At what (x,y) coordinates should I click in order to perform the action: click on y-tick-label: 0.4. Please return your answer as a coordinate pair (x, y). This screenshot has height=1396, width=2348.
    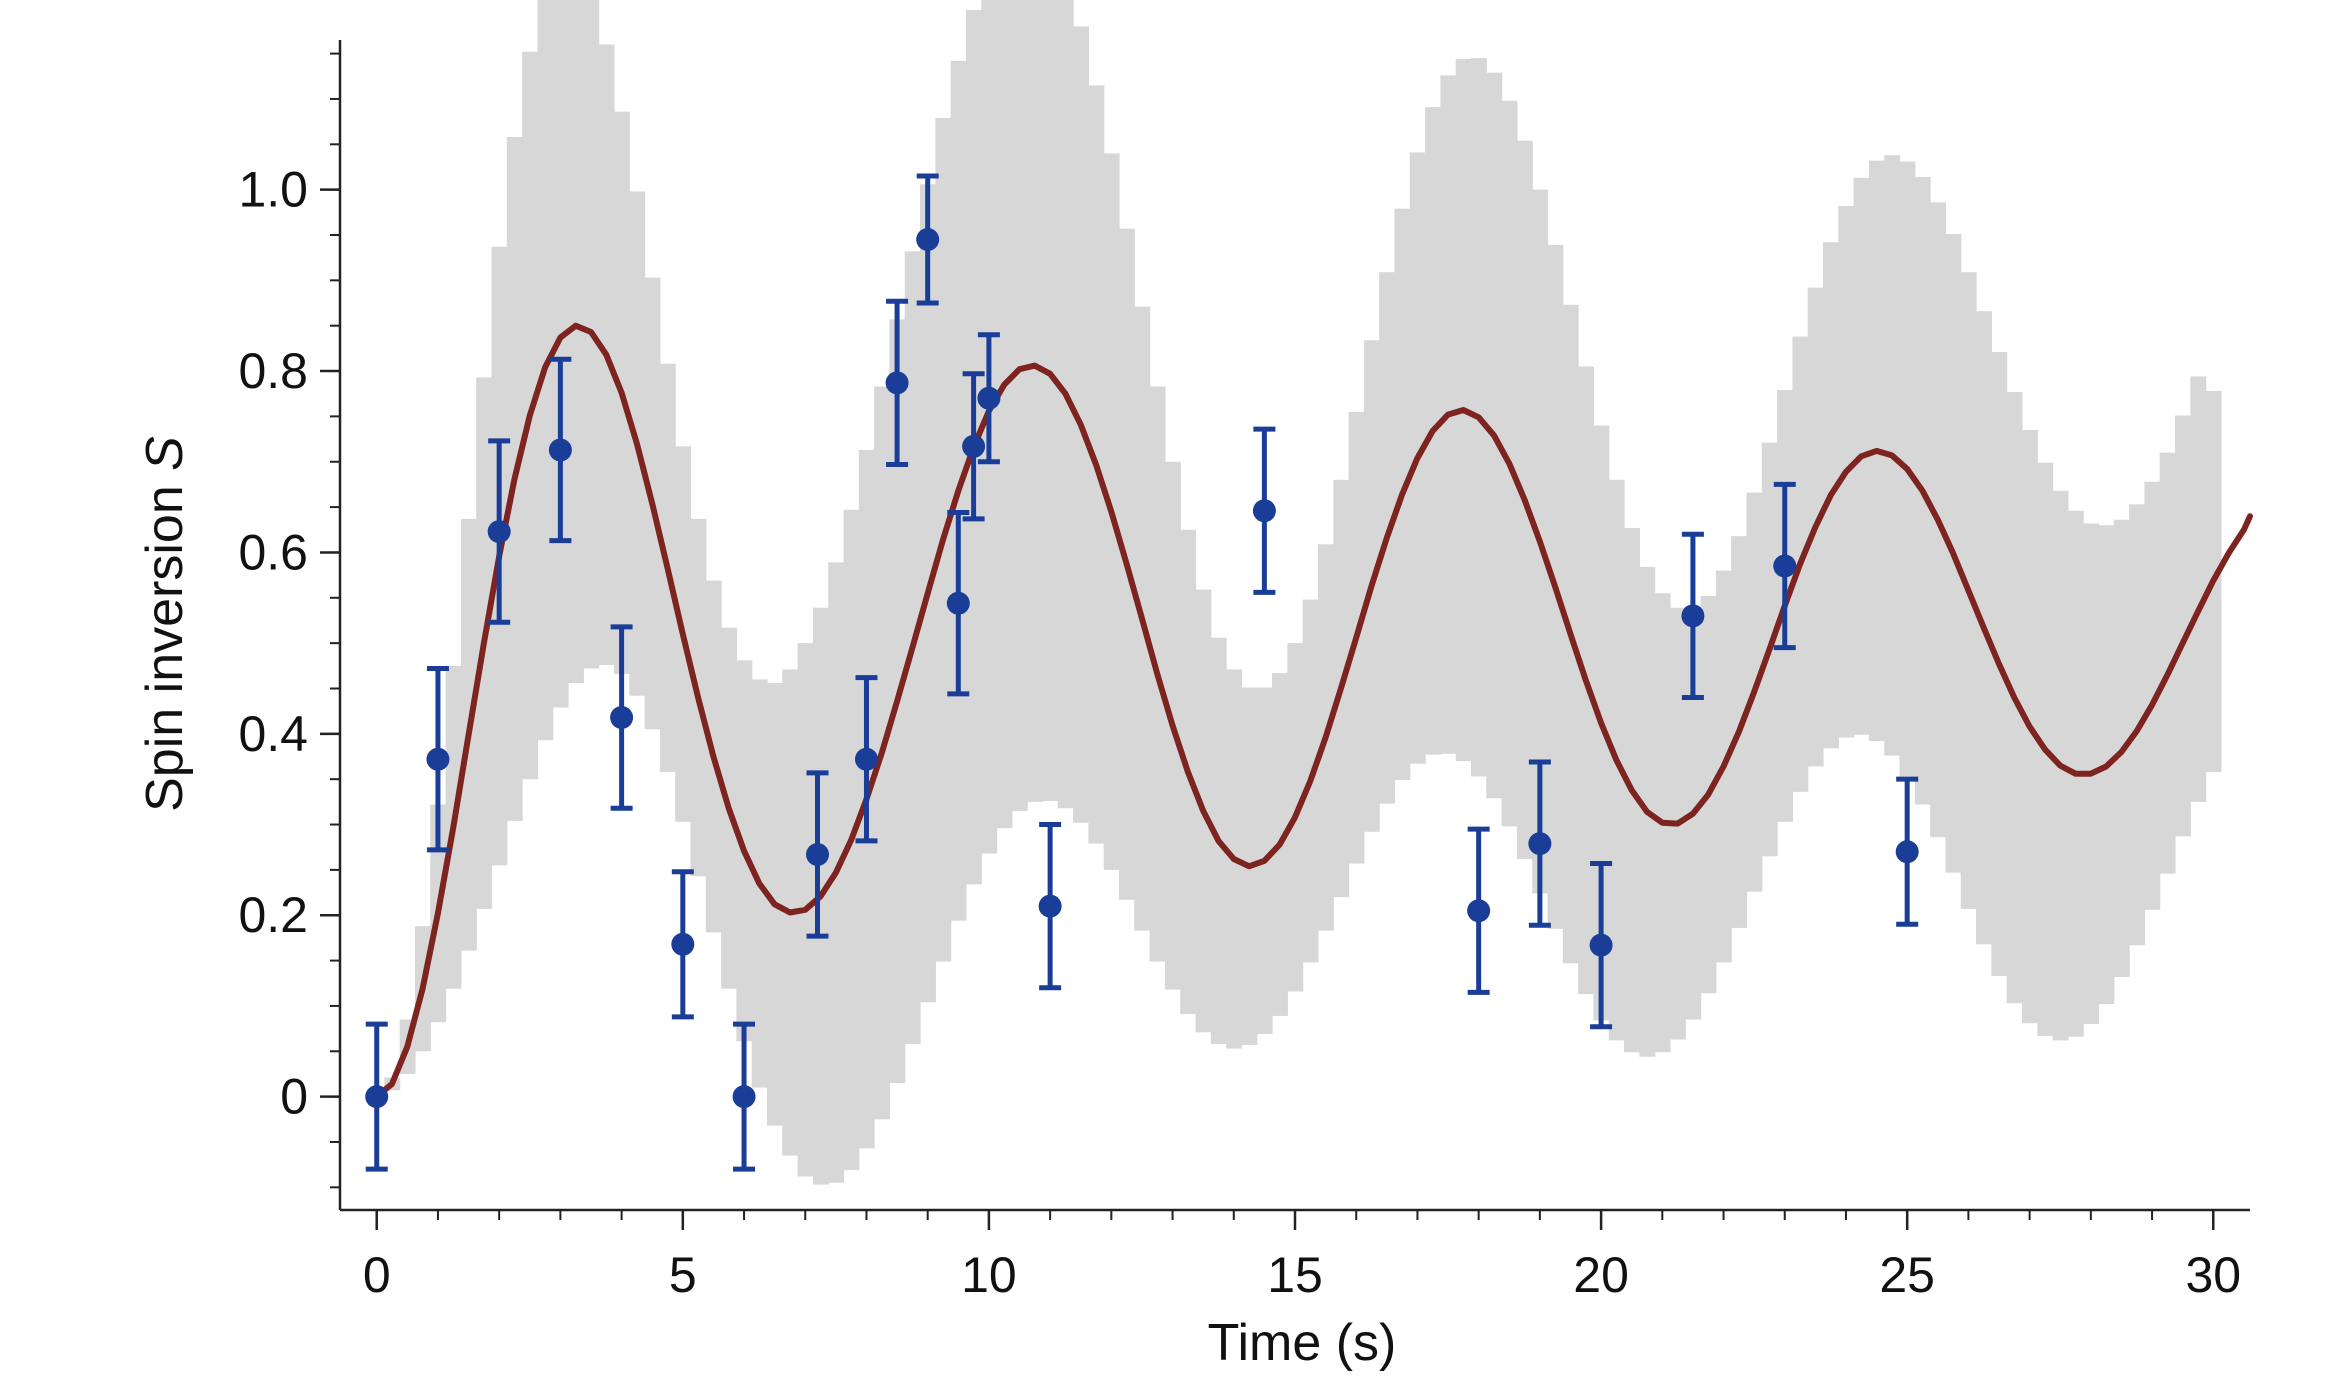
    Looking at the image, I should click on (273, 734).